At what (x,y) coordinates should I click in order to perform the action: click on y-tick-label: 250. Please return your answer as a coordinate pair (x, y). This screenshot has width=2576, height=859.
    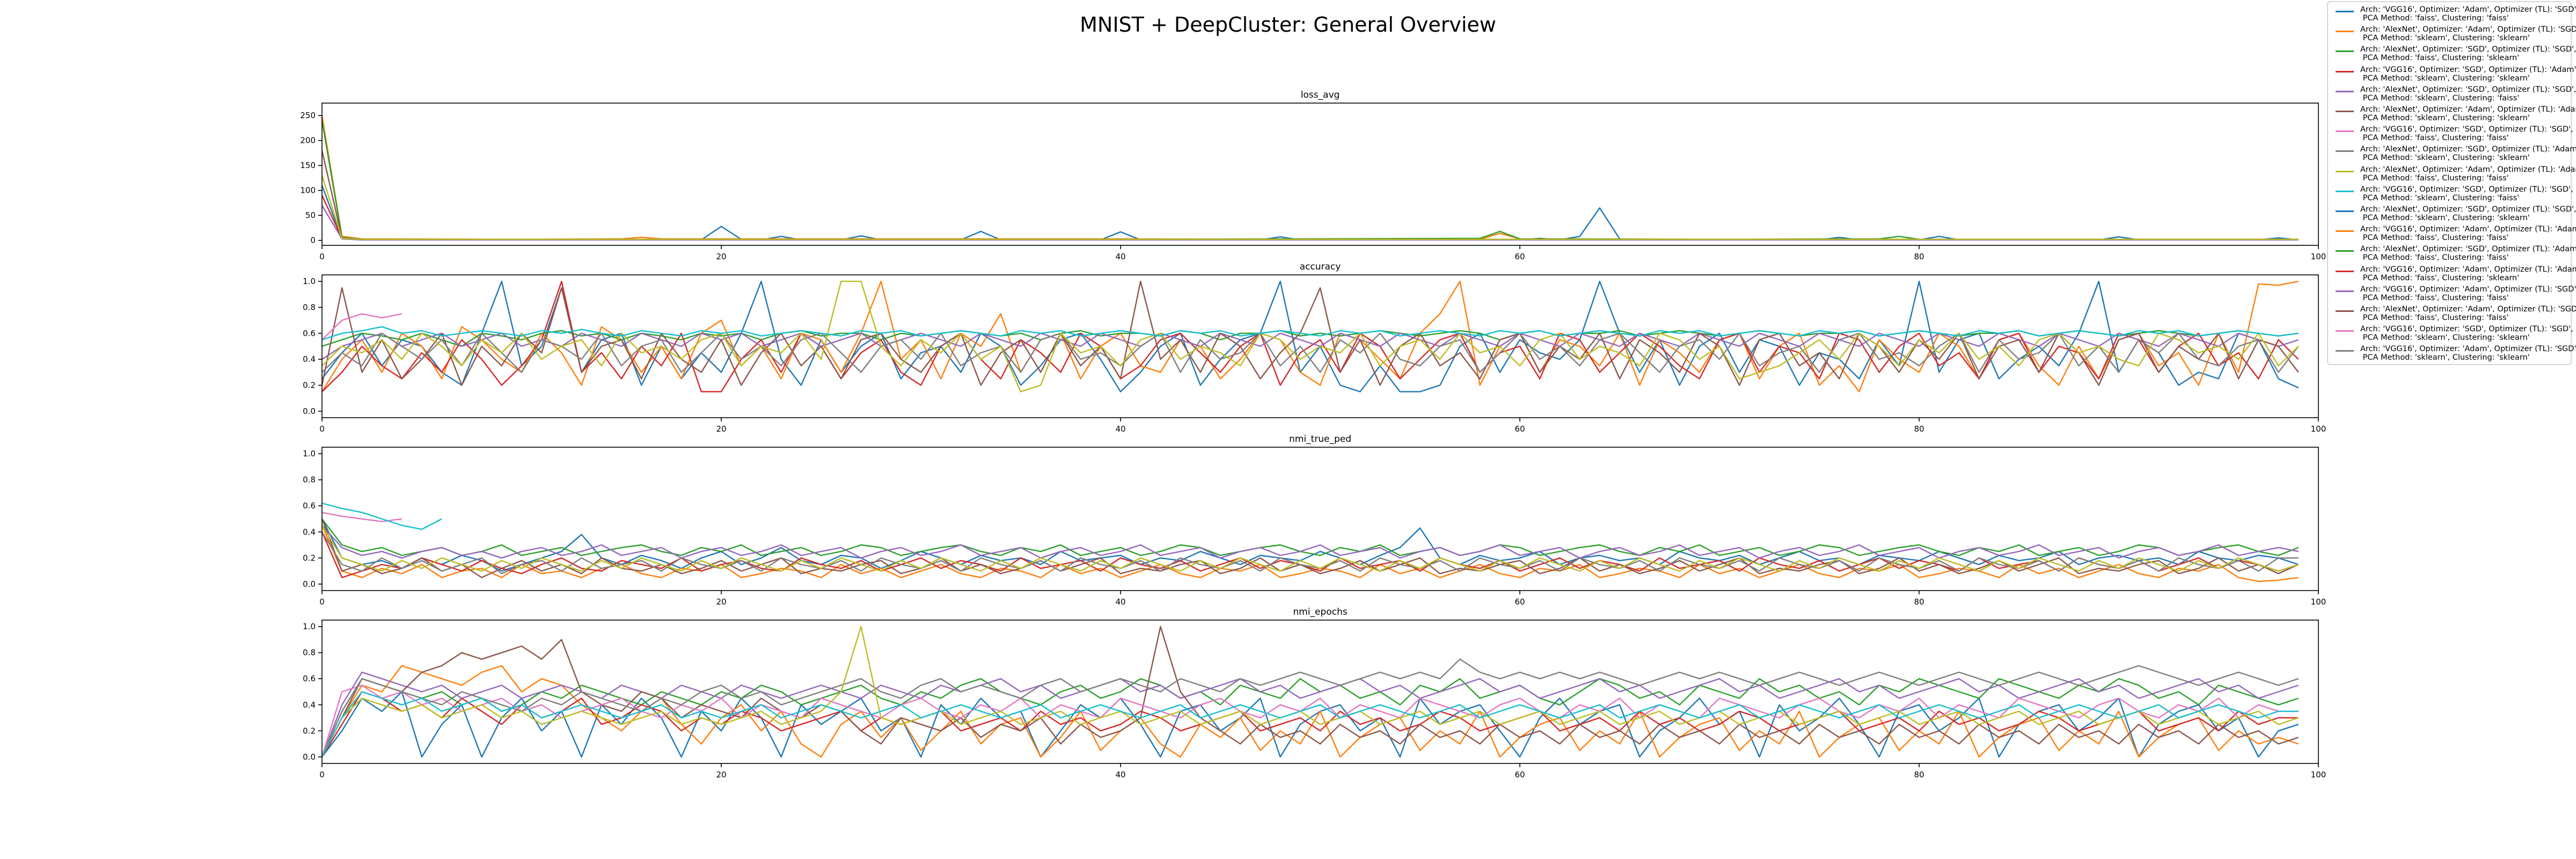
    Looking at the image, I should click on (308, 115).